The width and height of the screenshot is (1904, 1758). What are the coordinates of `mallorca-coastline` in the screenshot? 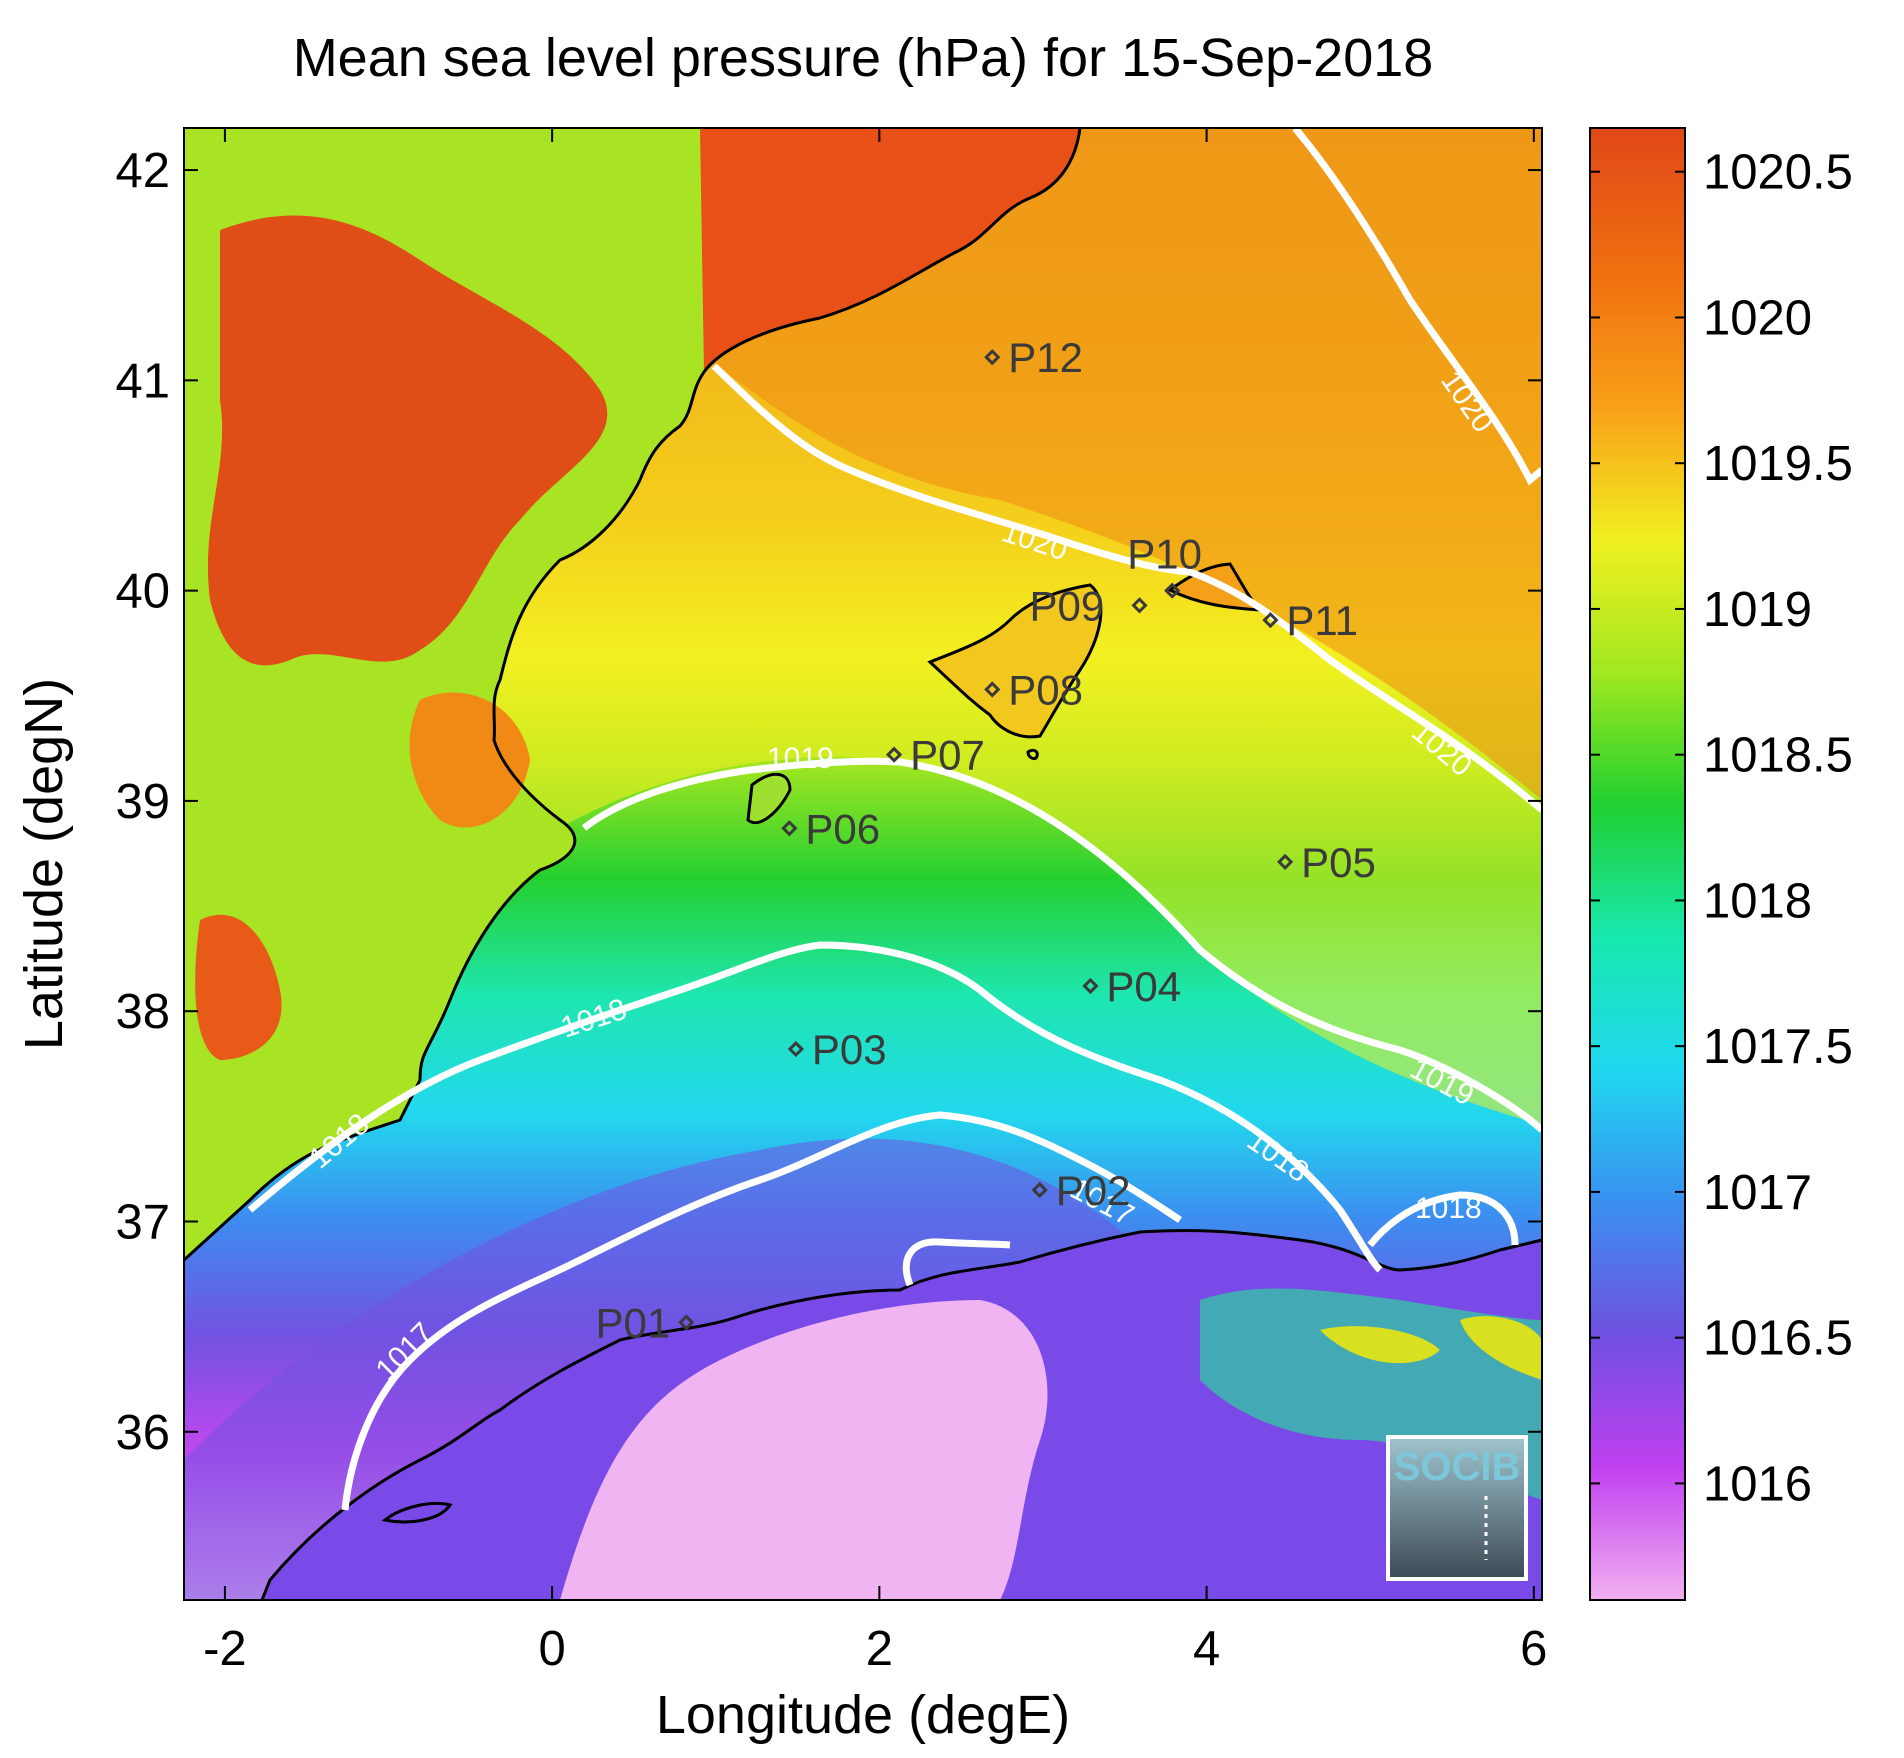 It's located at (1015, 661).